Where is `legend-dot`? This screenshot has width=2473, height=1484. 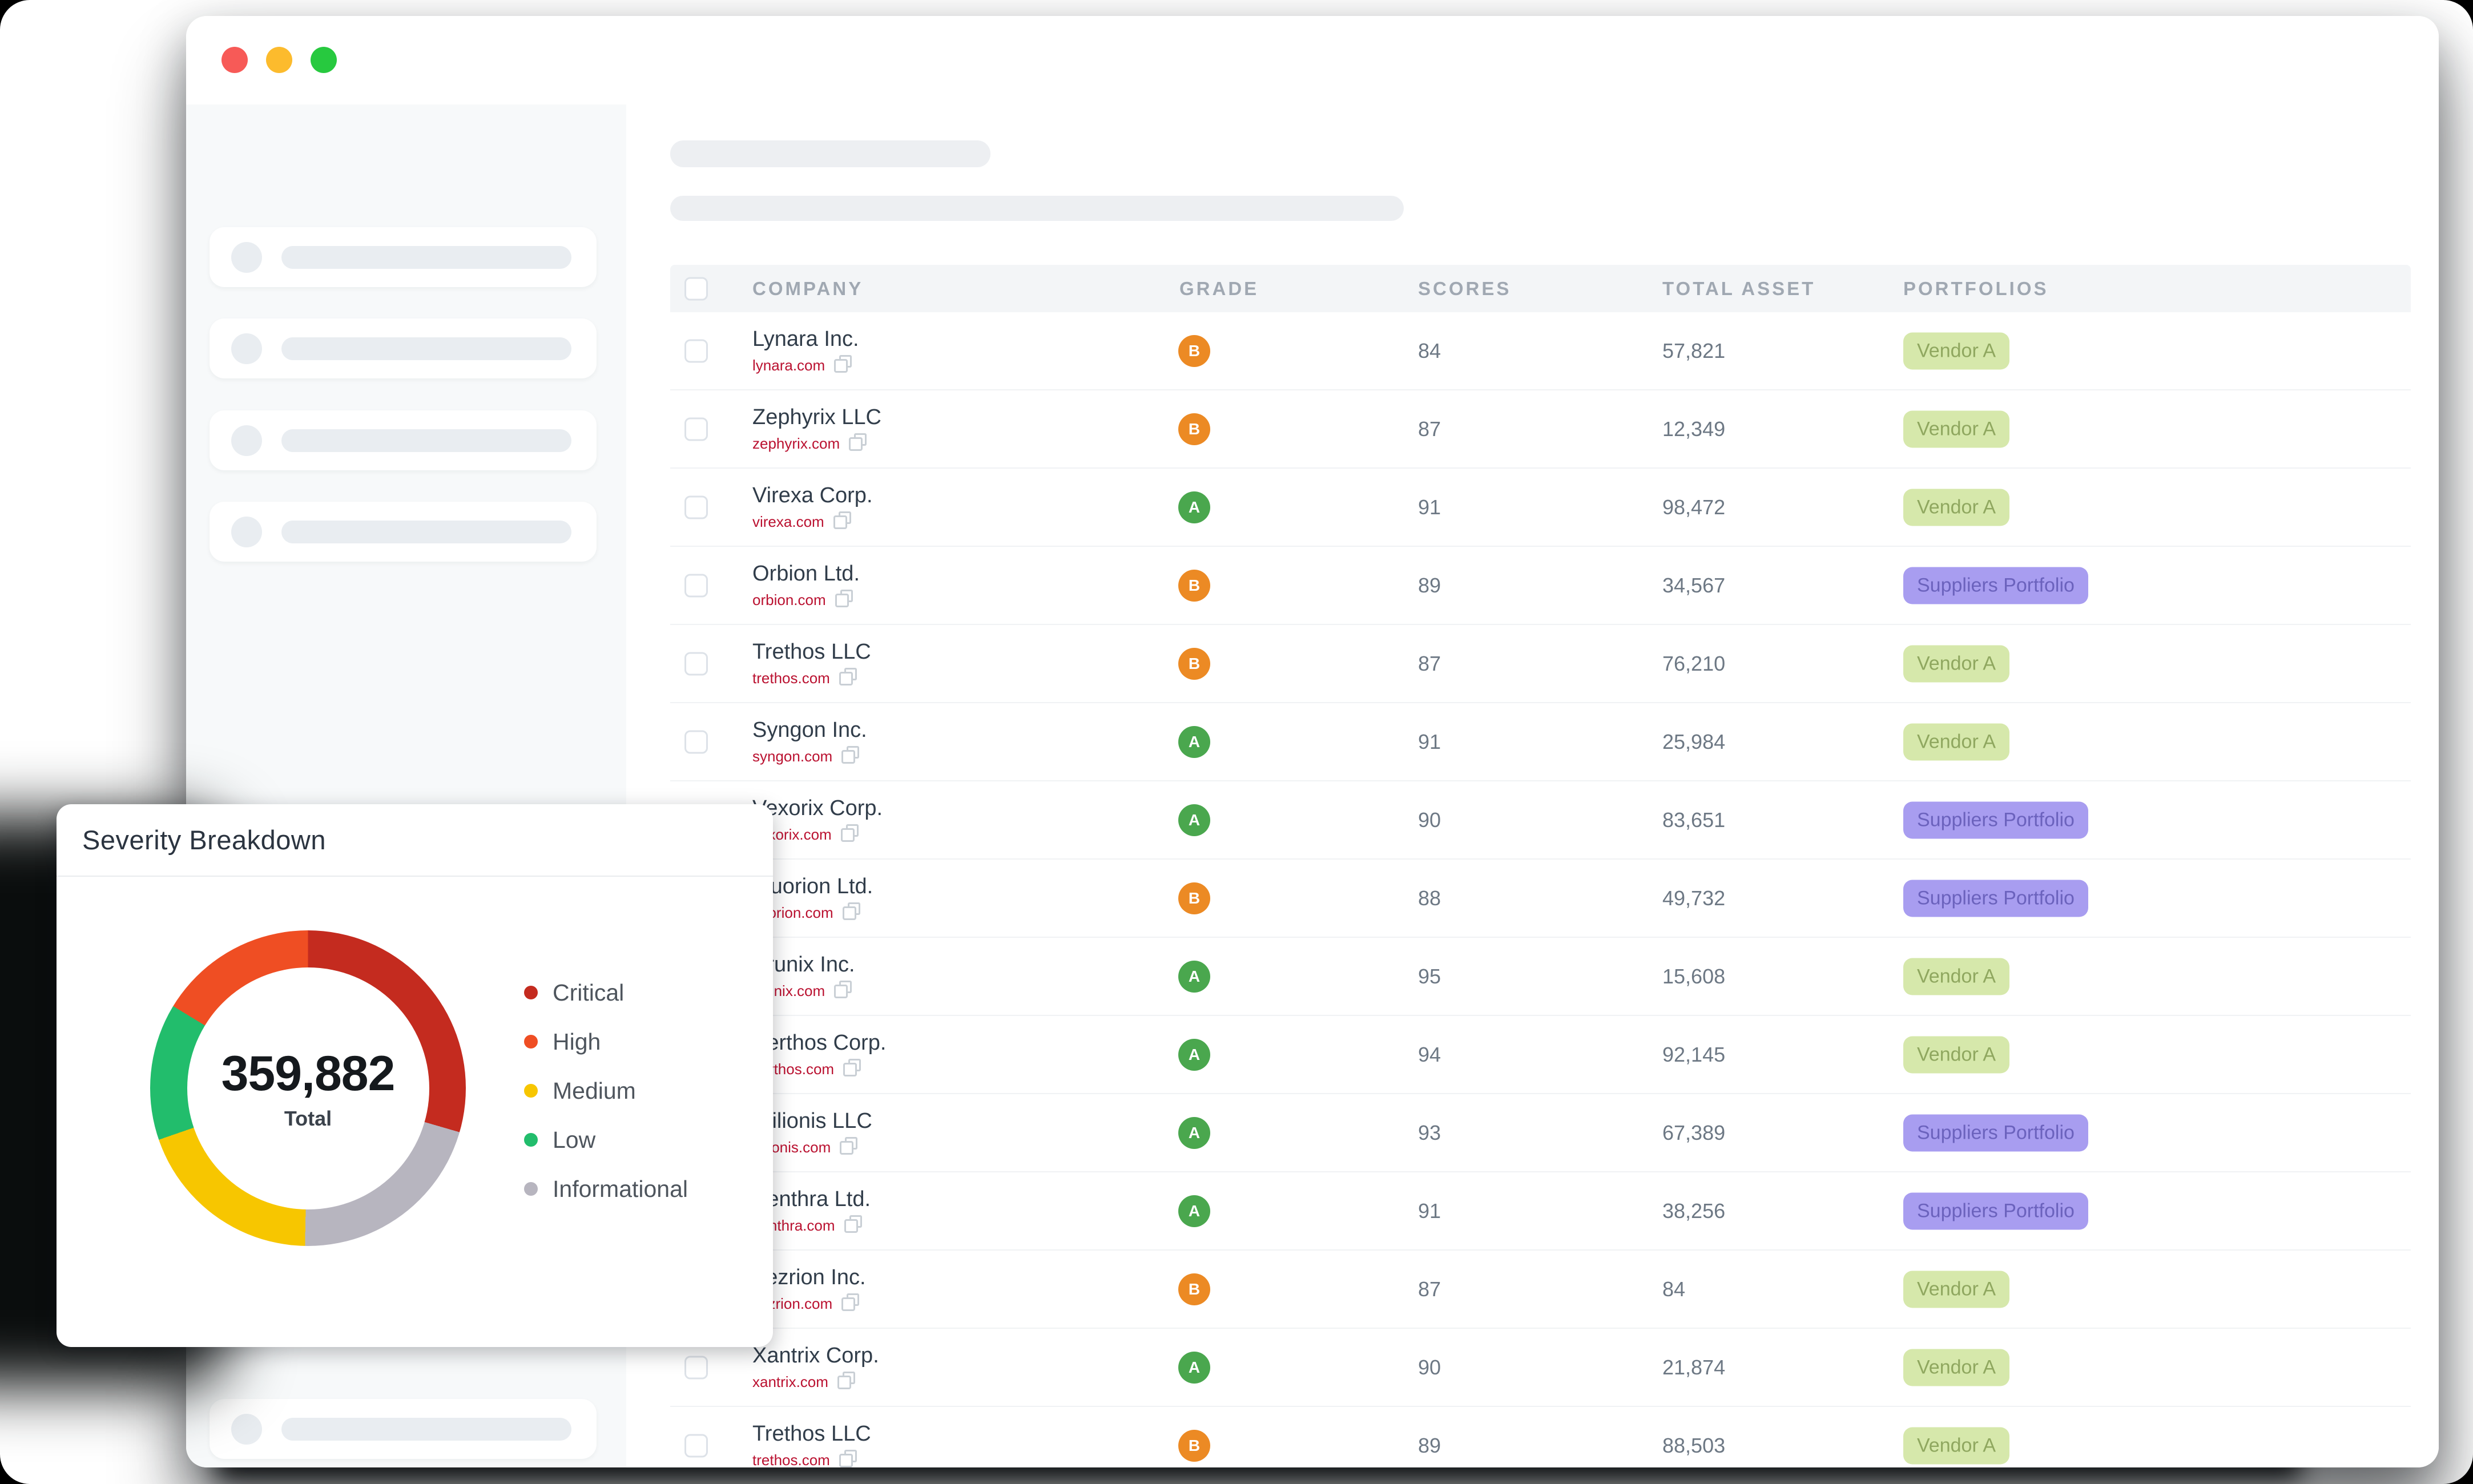 legend-dot is located at coordinates (531, 1189).